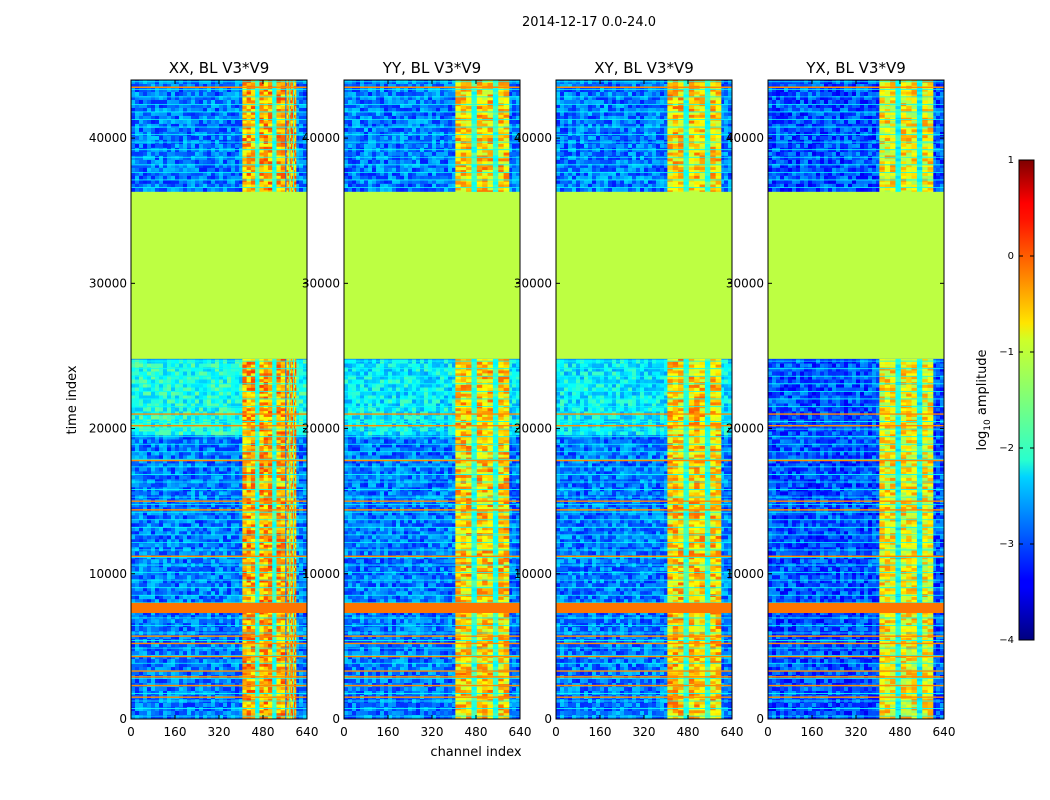 This screenshot has height=800, width=1050. Describe the element at coordinates (1006, 640) in the screenshot. I see `colorbar-tick-label: −4` at that location.